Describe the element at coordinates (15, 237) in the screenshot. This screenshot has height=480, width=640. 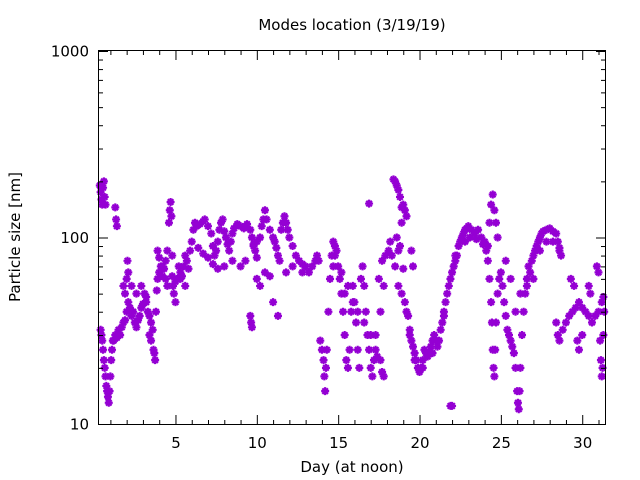
I see `y-axis-label: Particle size [nm]` at that location.